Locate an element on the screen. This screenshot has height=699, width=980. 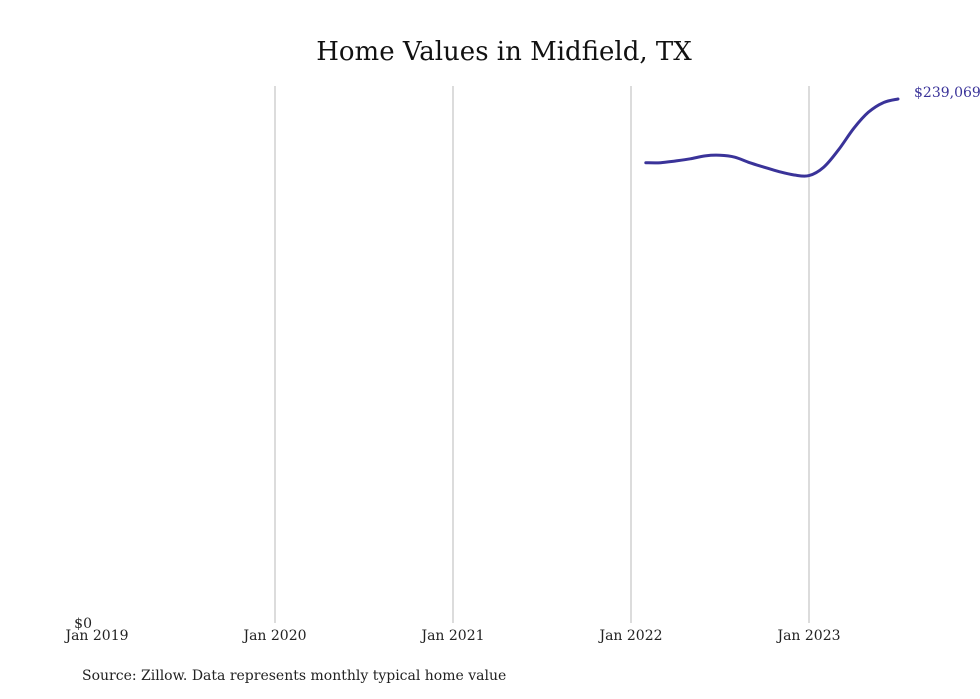
end-value-label: $239,069 is located at coordinates (947, 93).